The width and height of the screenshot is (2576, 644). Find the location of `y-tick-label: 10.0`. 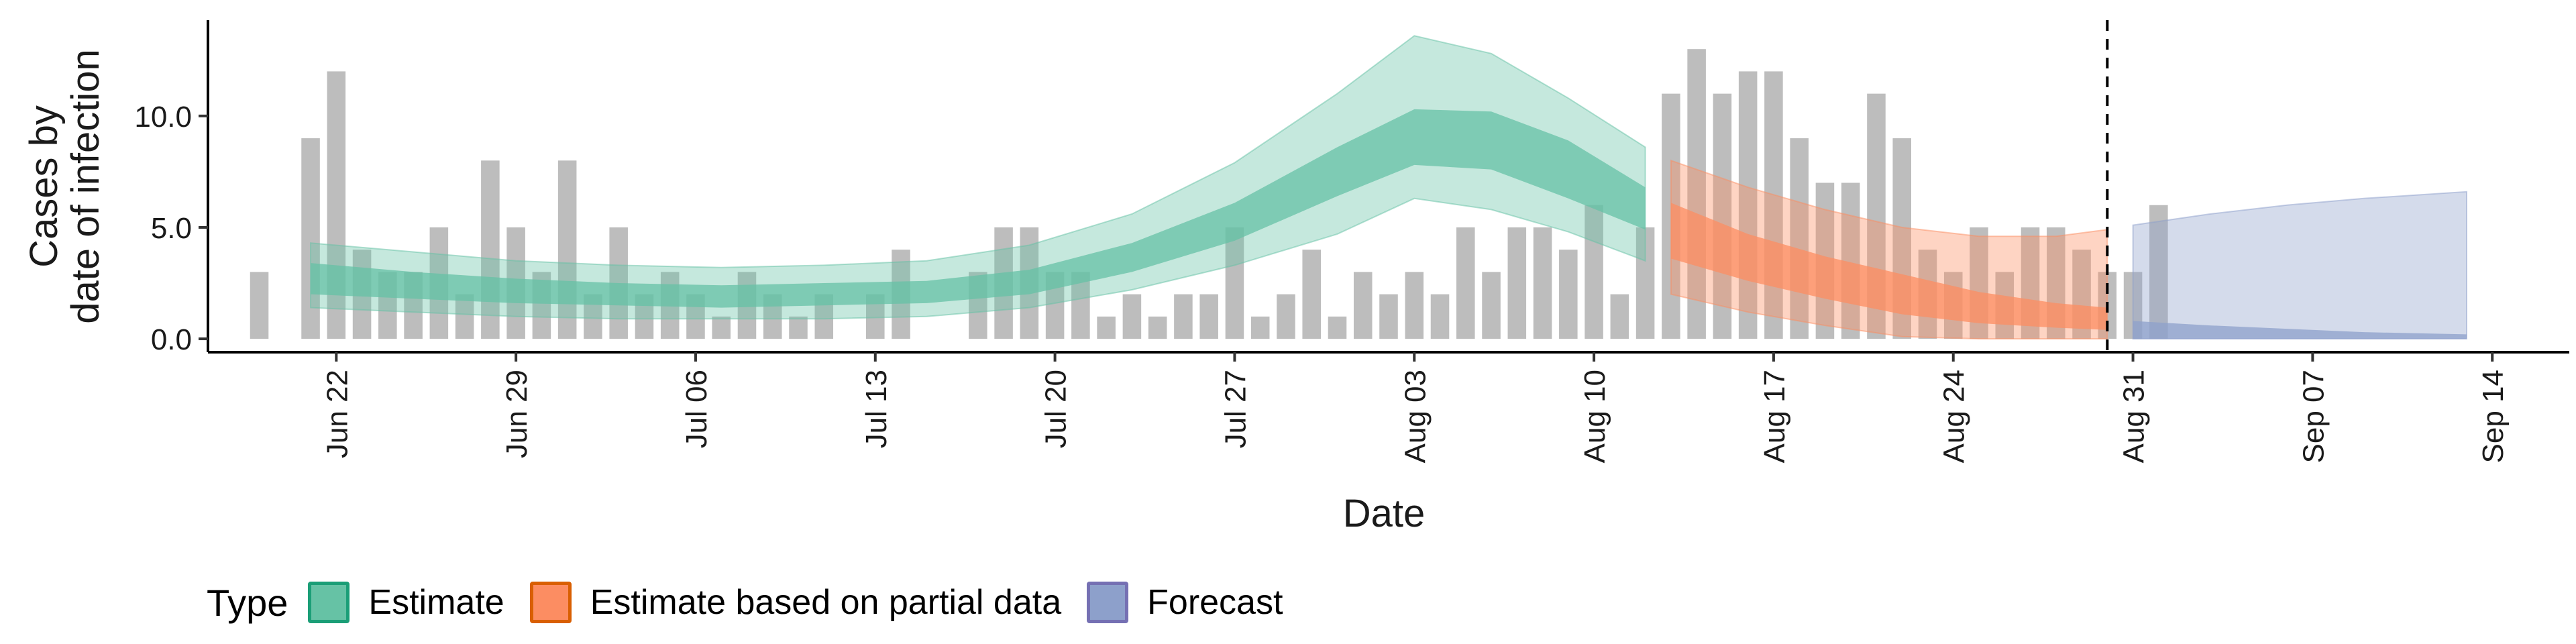

y-tick-label: 10.0 is located at coordinates (163, 117).